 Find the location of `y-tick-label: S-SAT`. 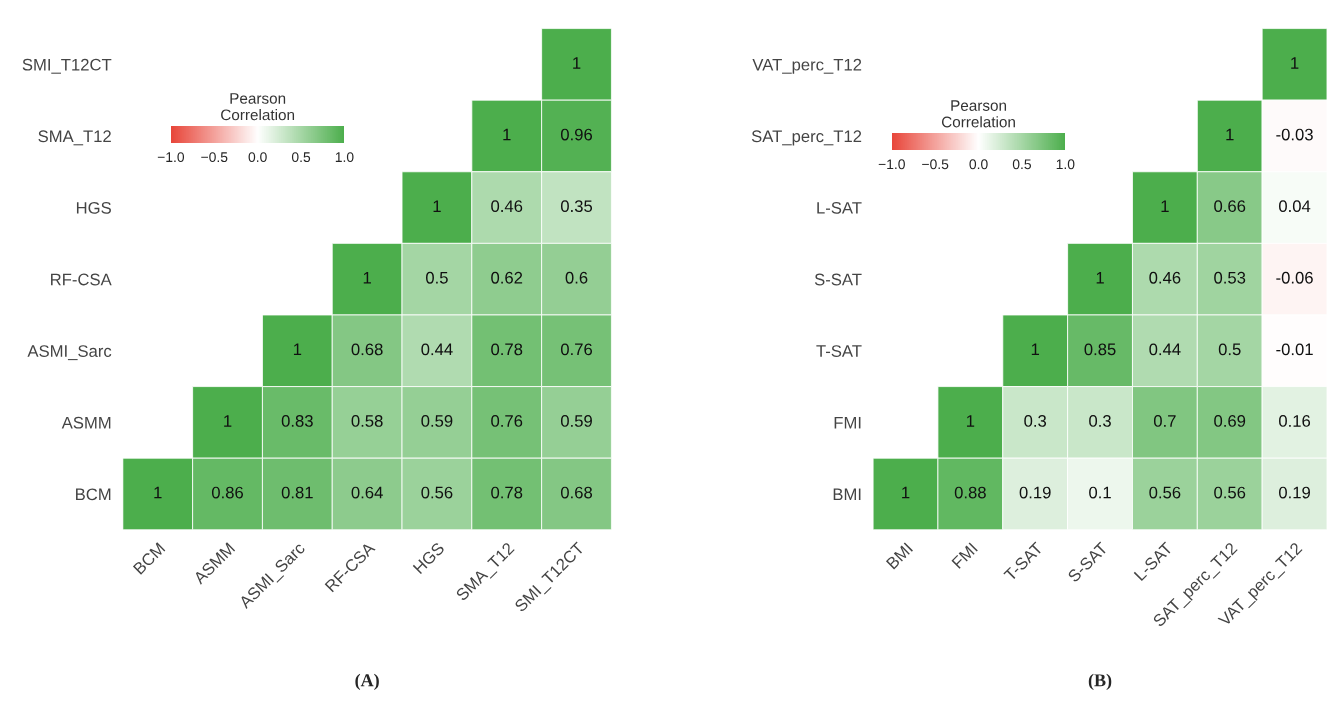

y-tick-label: S-SAT is located at coordinates (838, 279).